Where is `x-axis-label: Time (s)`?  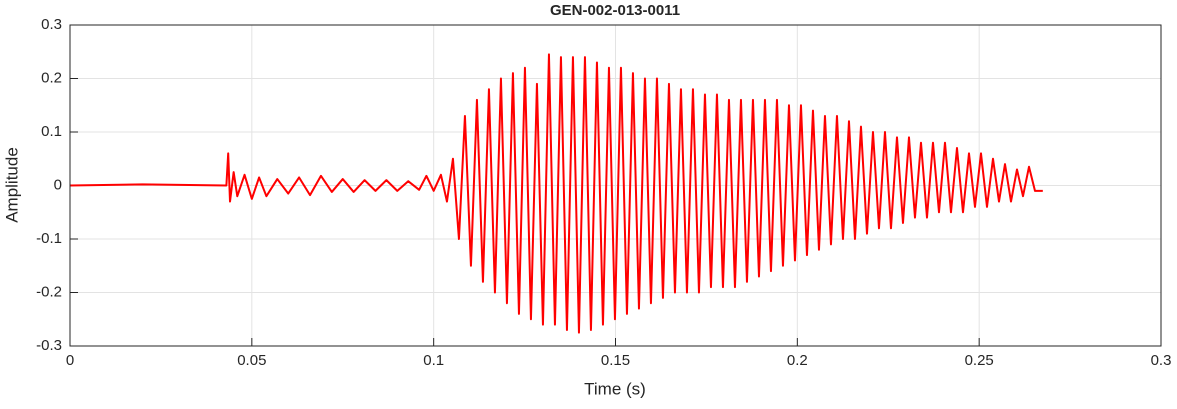
x-axis-label: Time (s) is located at coordinates (615, 388).